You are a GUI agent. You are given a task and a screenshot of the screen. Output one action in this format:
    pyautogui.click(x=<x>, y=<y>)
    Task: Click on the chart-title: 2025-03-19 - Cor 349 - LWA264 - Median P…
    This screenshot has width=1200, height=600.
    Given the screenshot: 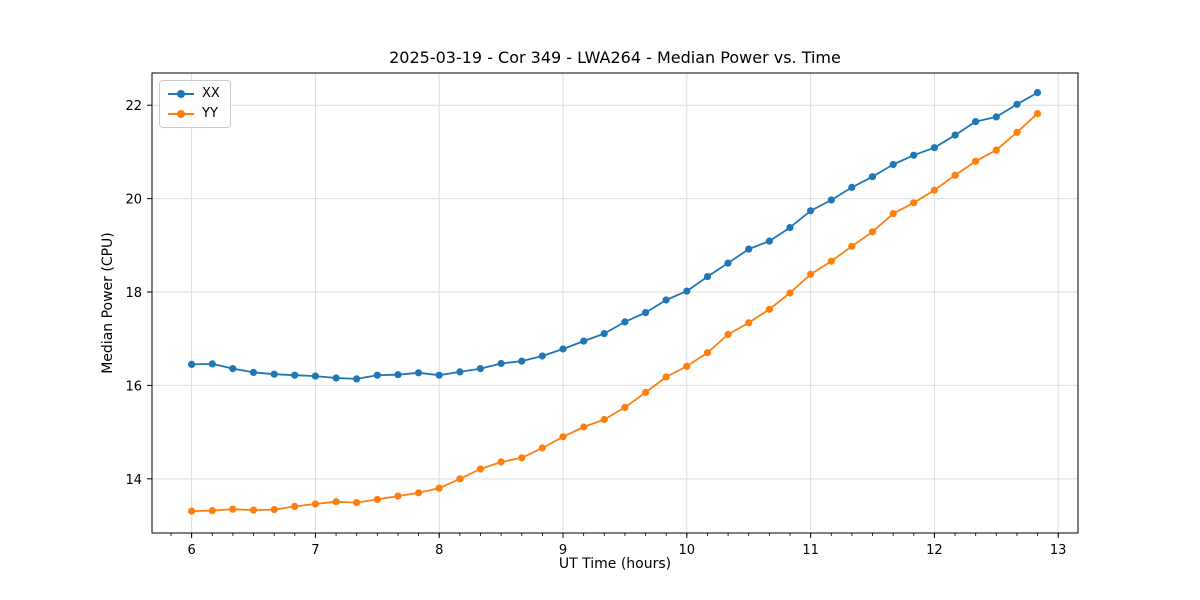 What is the action you would take?
    pyautogui.click(x=615, y=57)
    